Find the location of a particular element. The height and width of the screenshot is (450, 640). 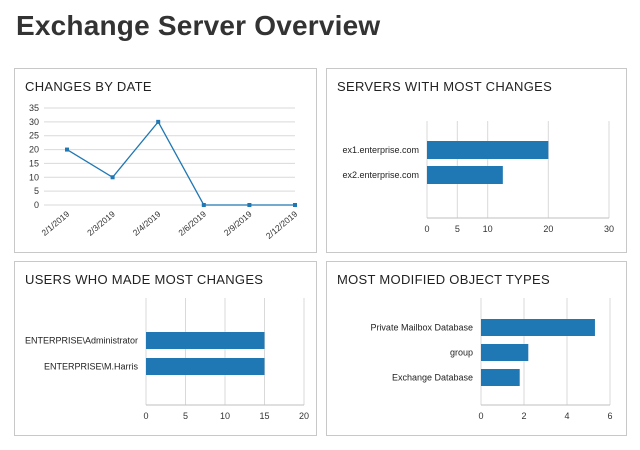

x-tick-label: 30 is located at coordinates (609, 229).